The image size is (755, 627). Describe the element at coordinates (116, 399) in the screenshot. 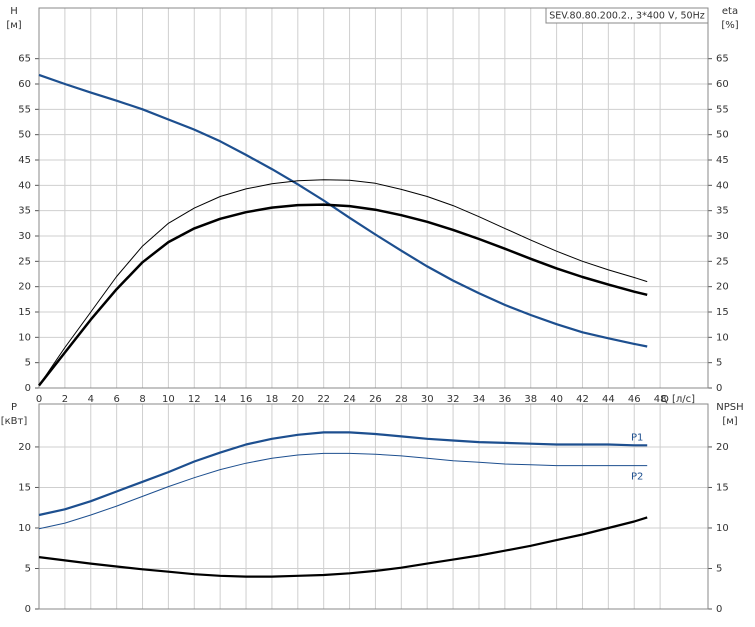

I see `x-tick-label: 6` at that location.